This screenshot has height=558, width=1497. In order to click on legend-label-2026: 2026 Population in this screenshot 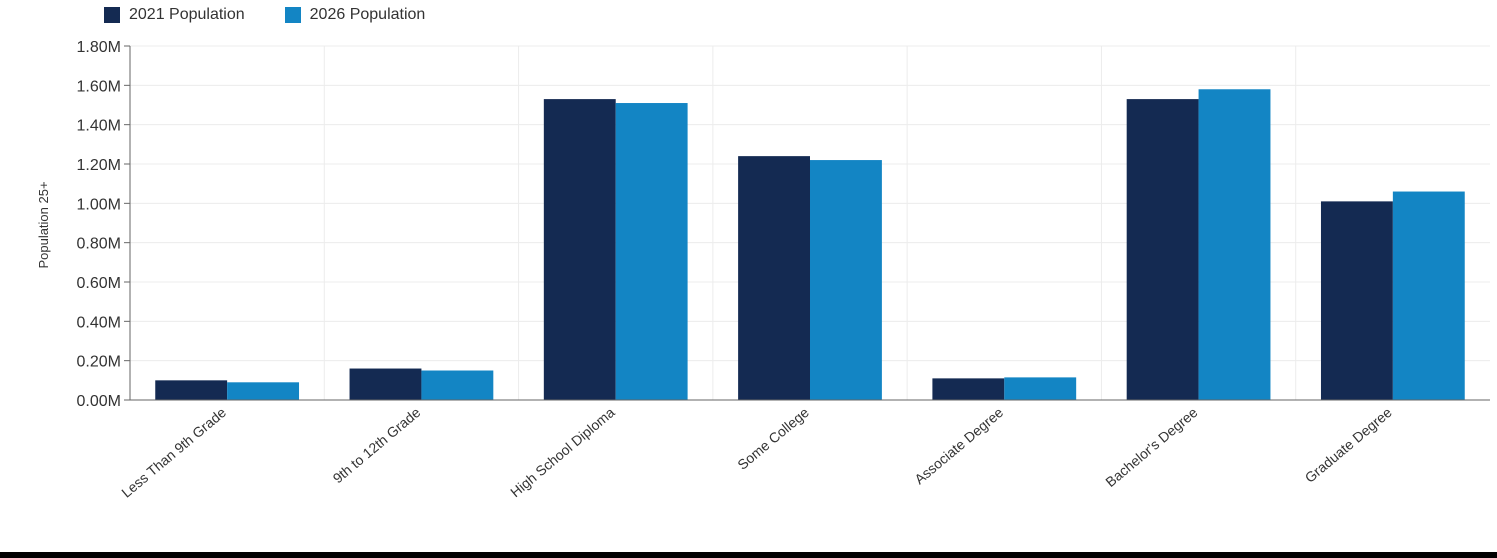, I will do `click(367, 14)`.